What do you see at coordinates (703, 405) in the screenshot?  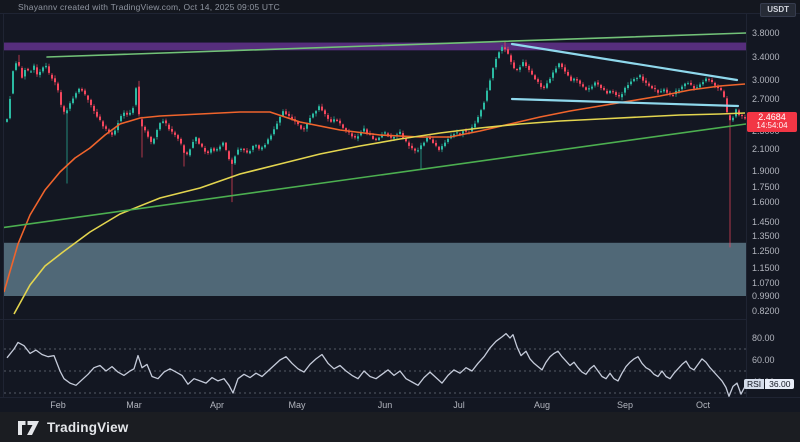 I see `time-axis-label: Oct` at bounding box center [703, 405].